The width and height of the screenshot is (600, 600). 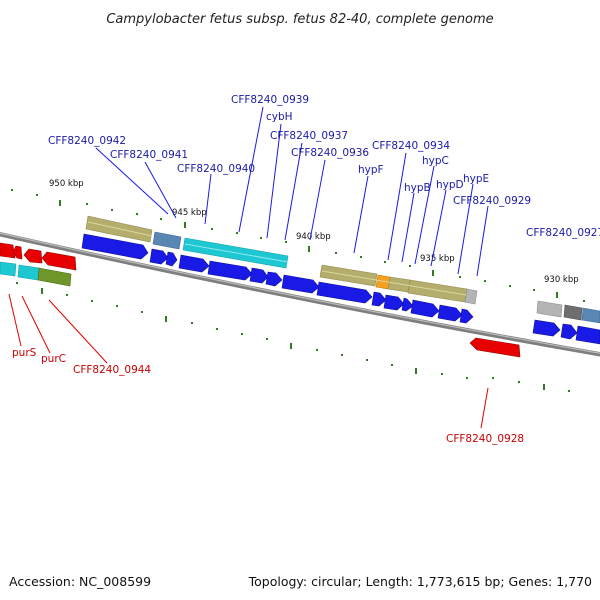 What do you see at coordinates (313, 237) in the screenshot?
I see `tick-label-940: 940 kbp` at bounding box center [313, 237].